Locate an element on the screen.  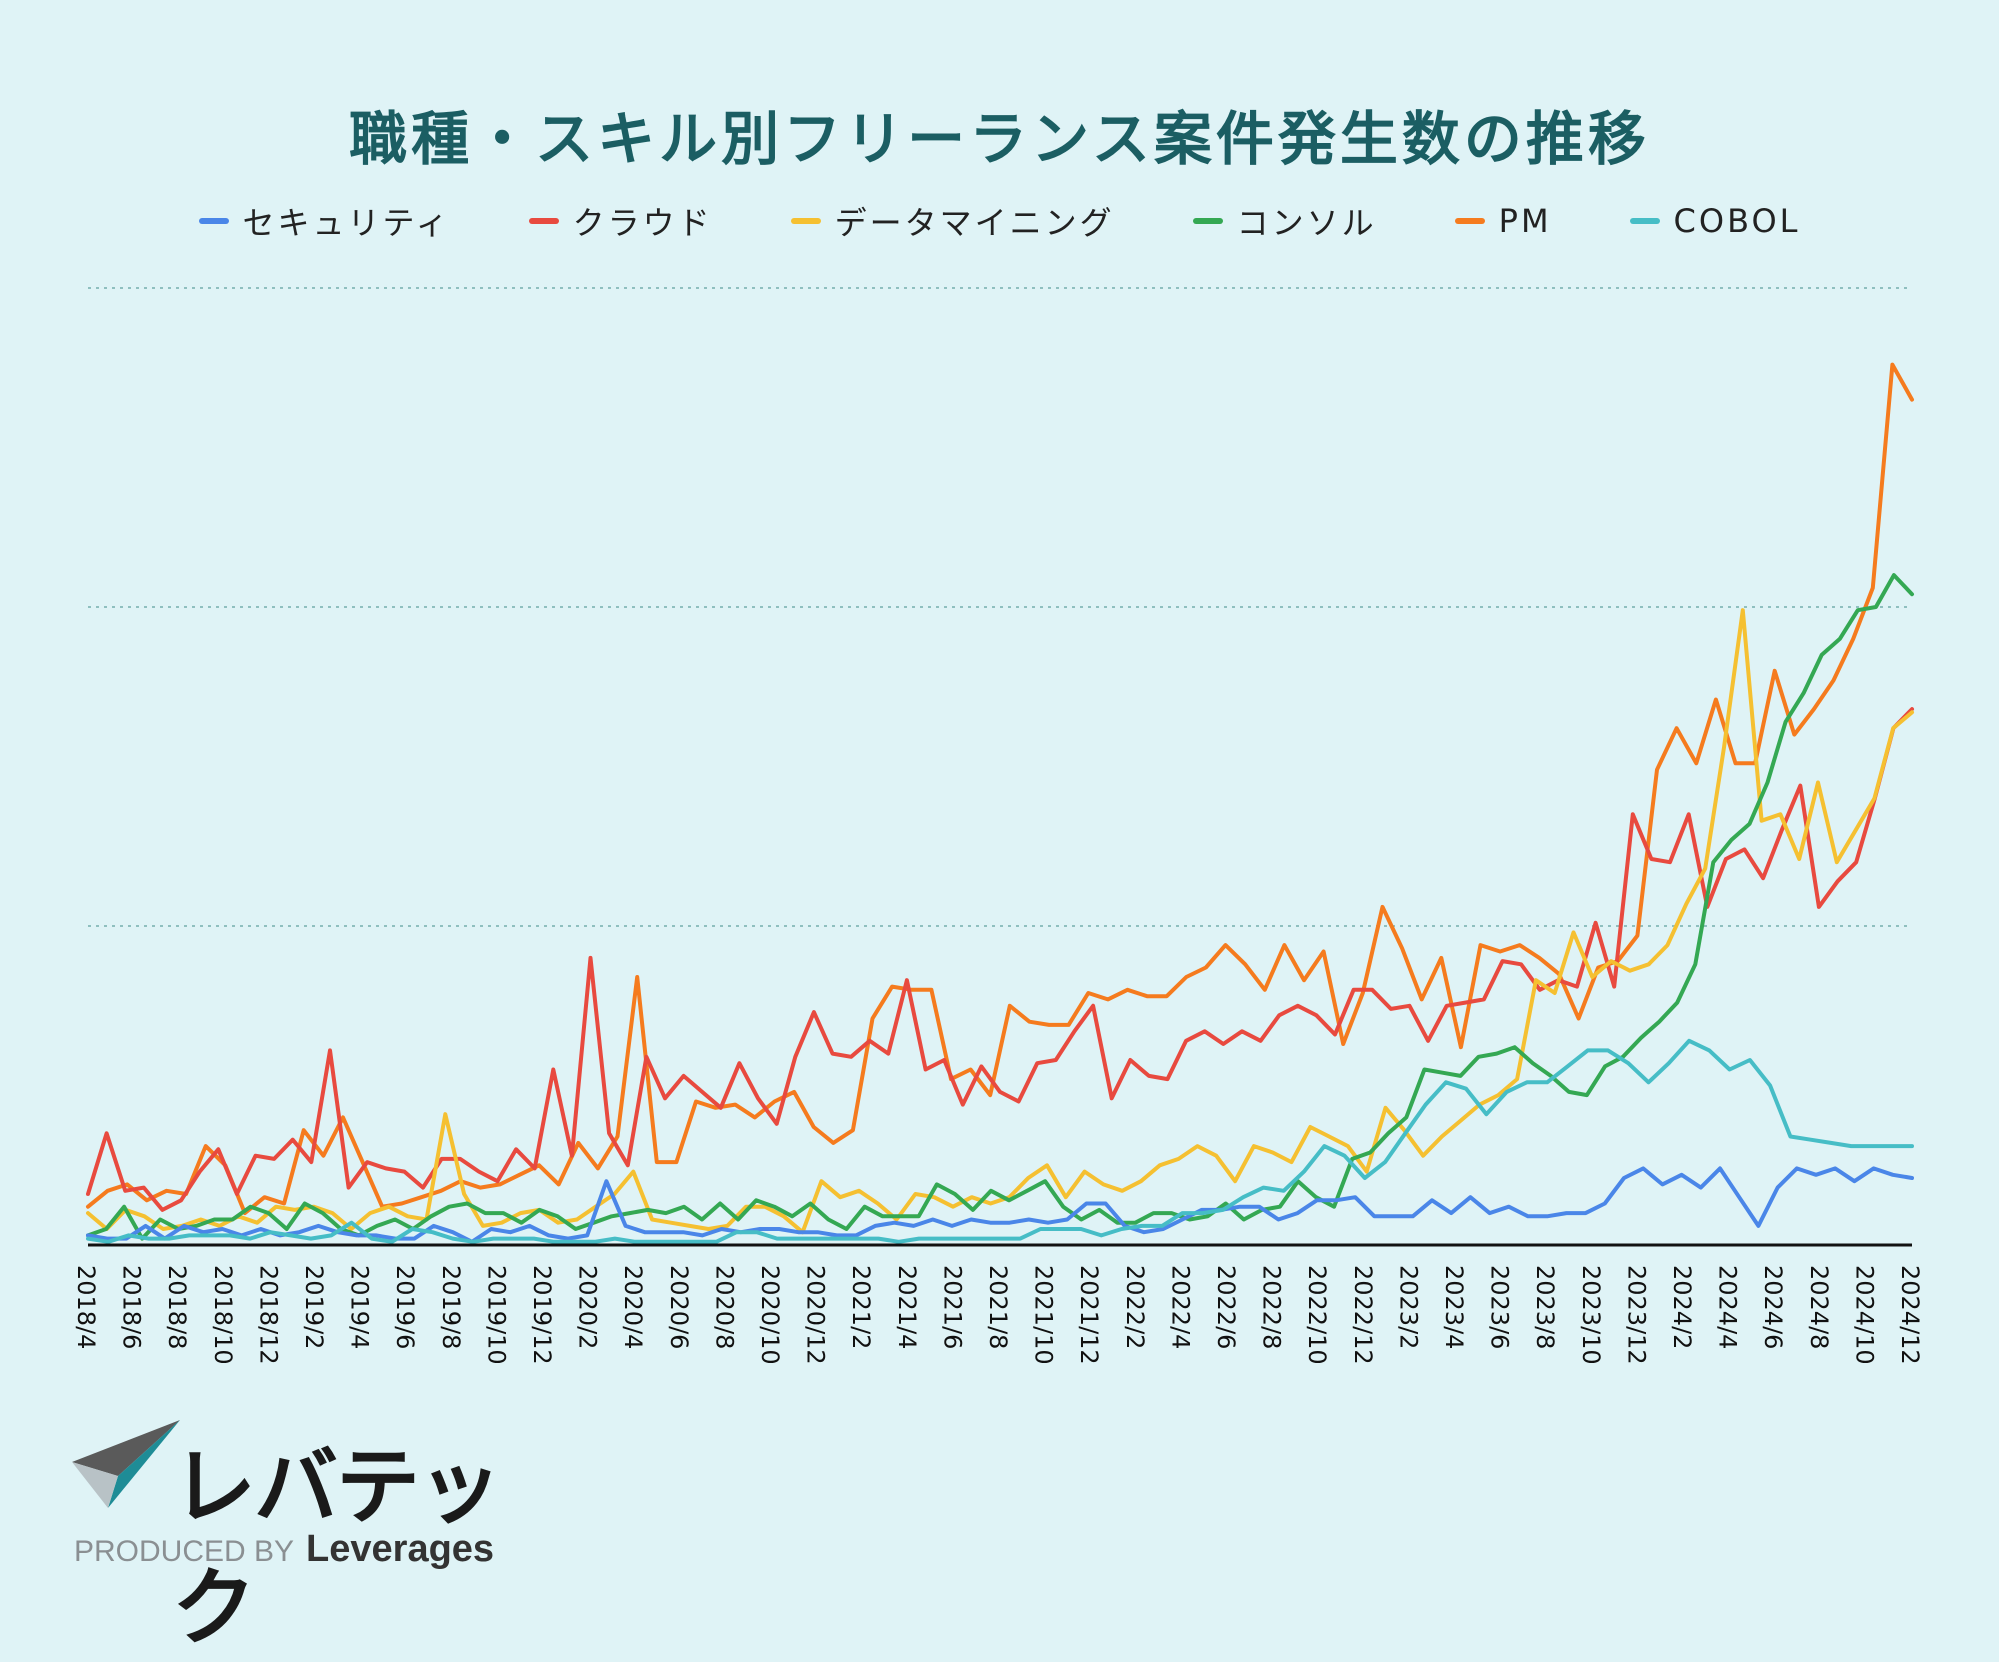
x-tick-label: 2023/10 is located at coordinates (1591, 1315).